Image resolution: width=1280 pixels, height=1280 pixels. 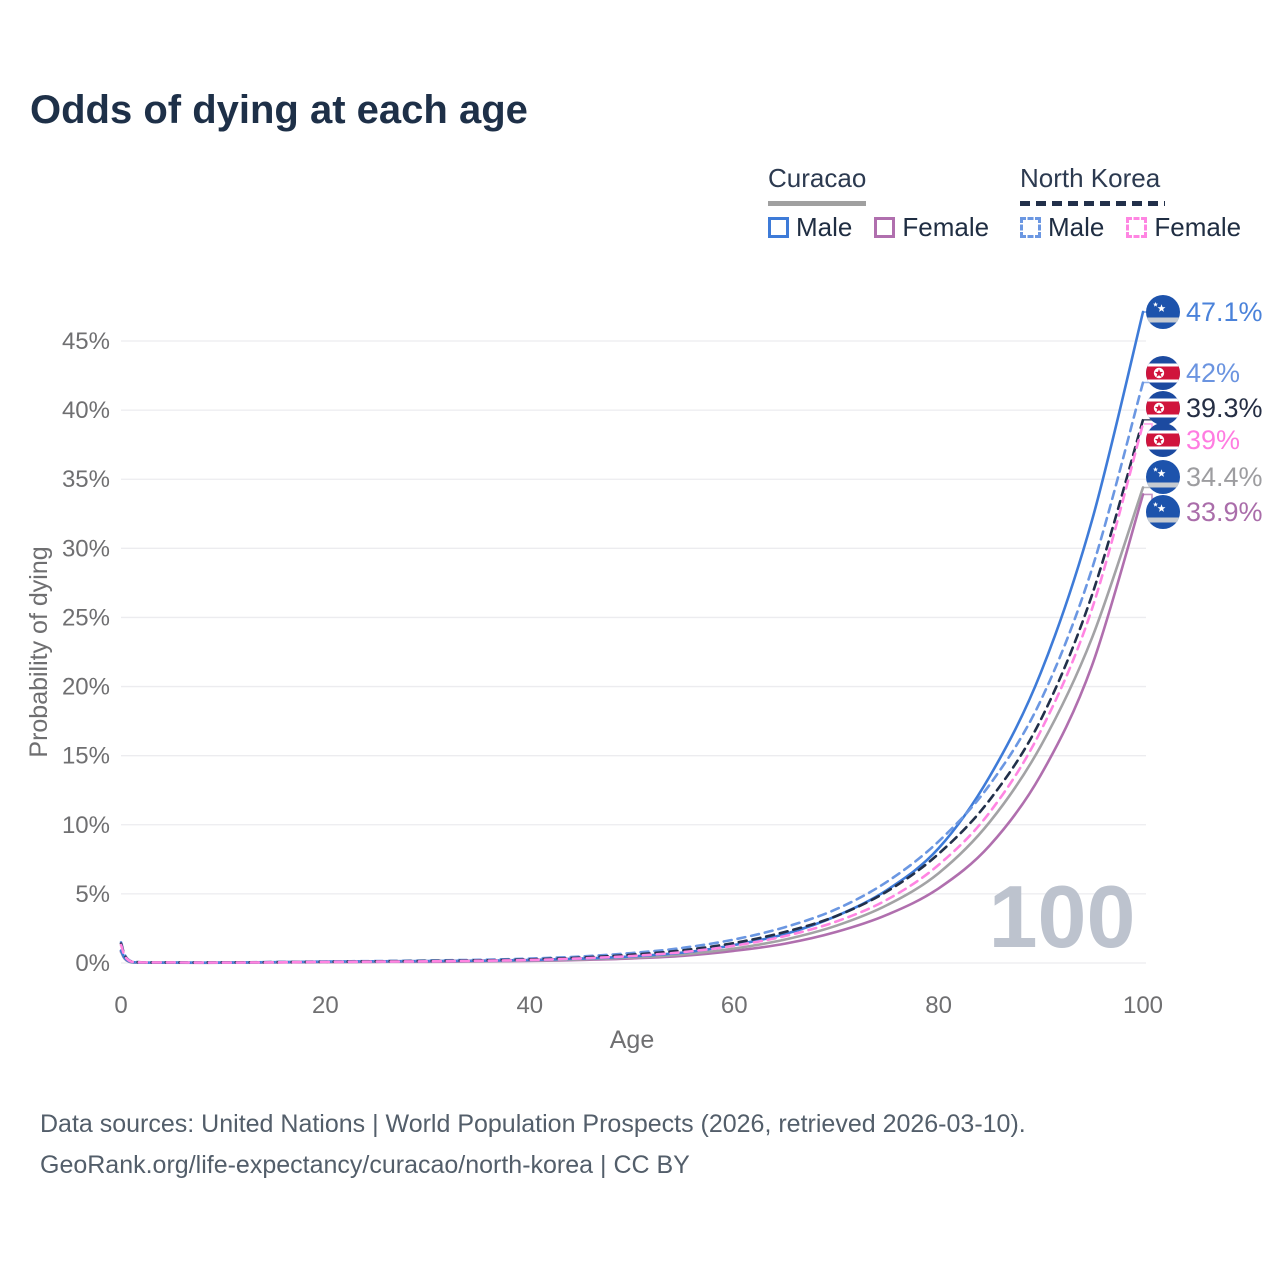 What do you see at coordinates (86, 410) in the screenshot?
I see `ytick-40: 40%` at bounding box center [86, 410].